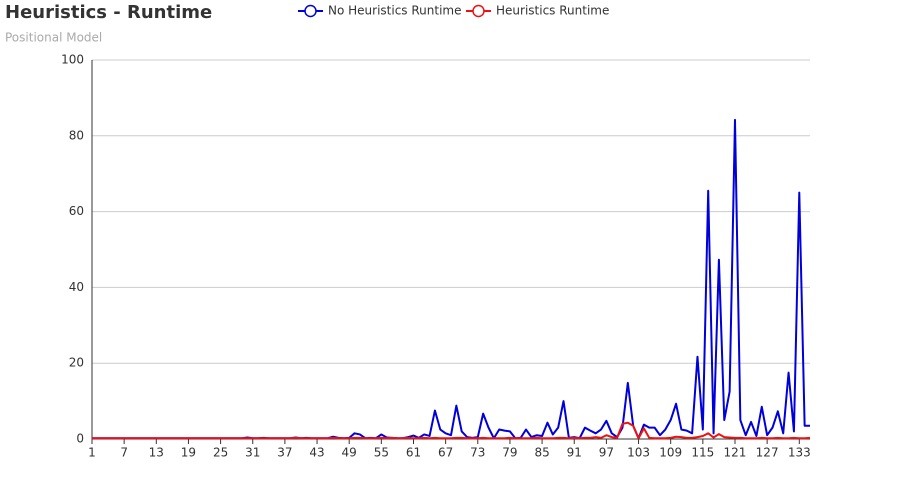 The height and width of the screenshot is (504, 900). What do you see at coordinates (284, 453) in the screenshot?
I see `x-tick-label: 37` at bounding box center [284, 453].